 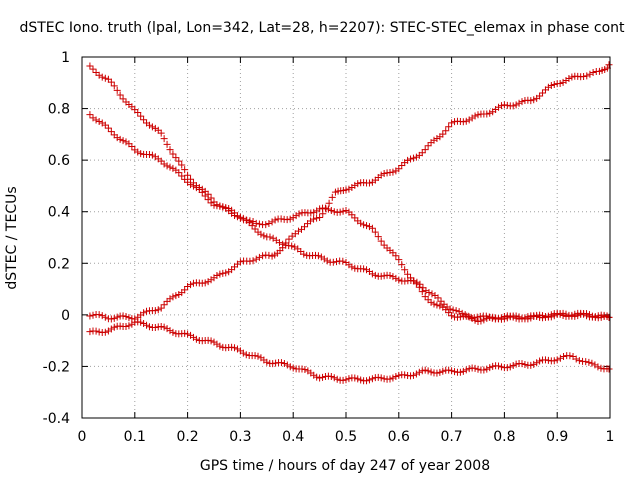 I want to click on y-tick-label: -0.4, so click(x=56, y=419).